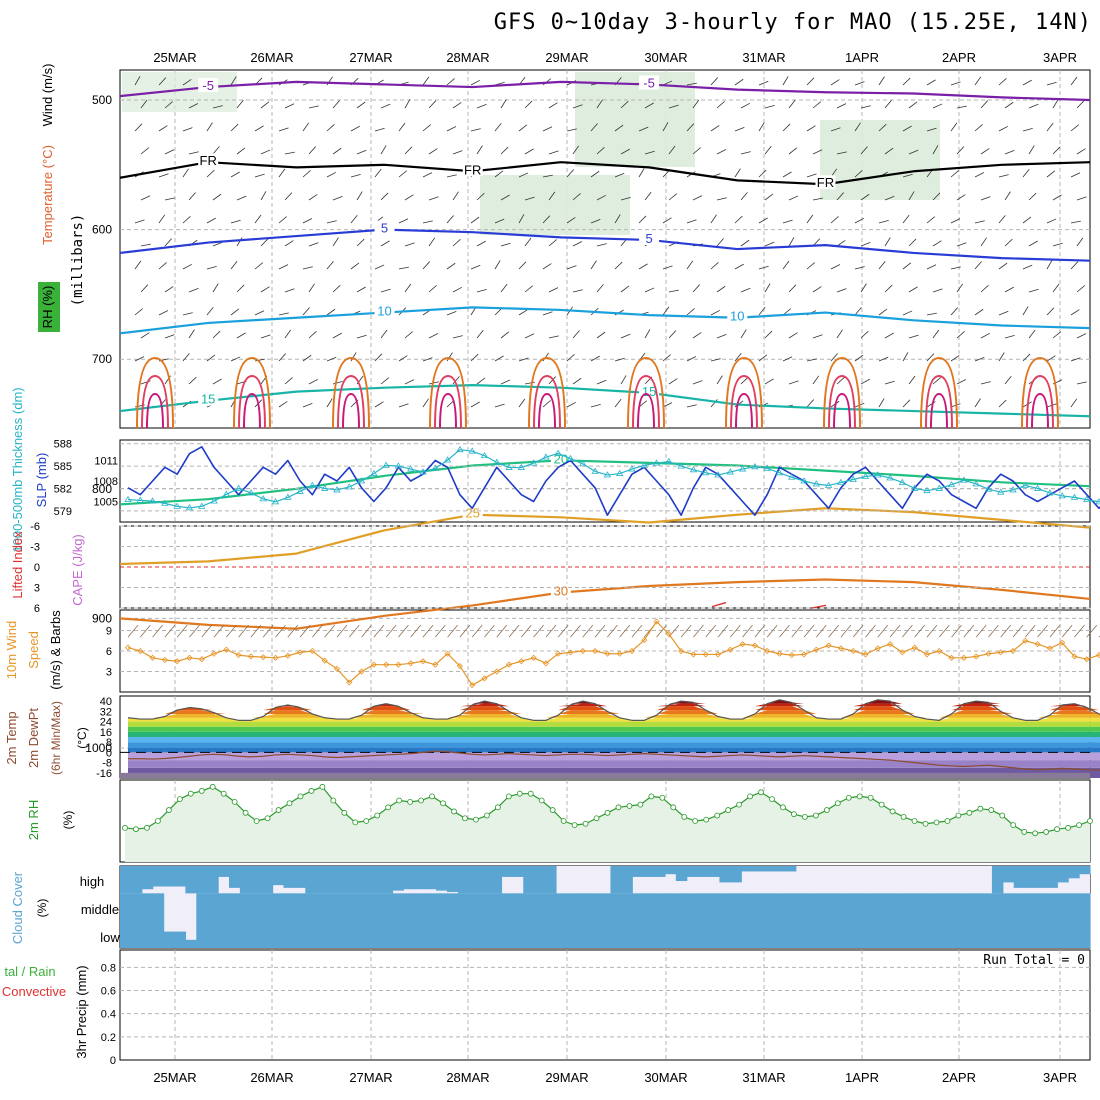 The width and height of the screenshot is (1100, 1100). What do you see at coordinates (605, 1005) in the screenshot?
I see `panel-frame` at bounding box center [605, 1005].